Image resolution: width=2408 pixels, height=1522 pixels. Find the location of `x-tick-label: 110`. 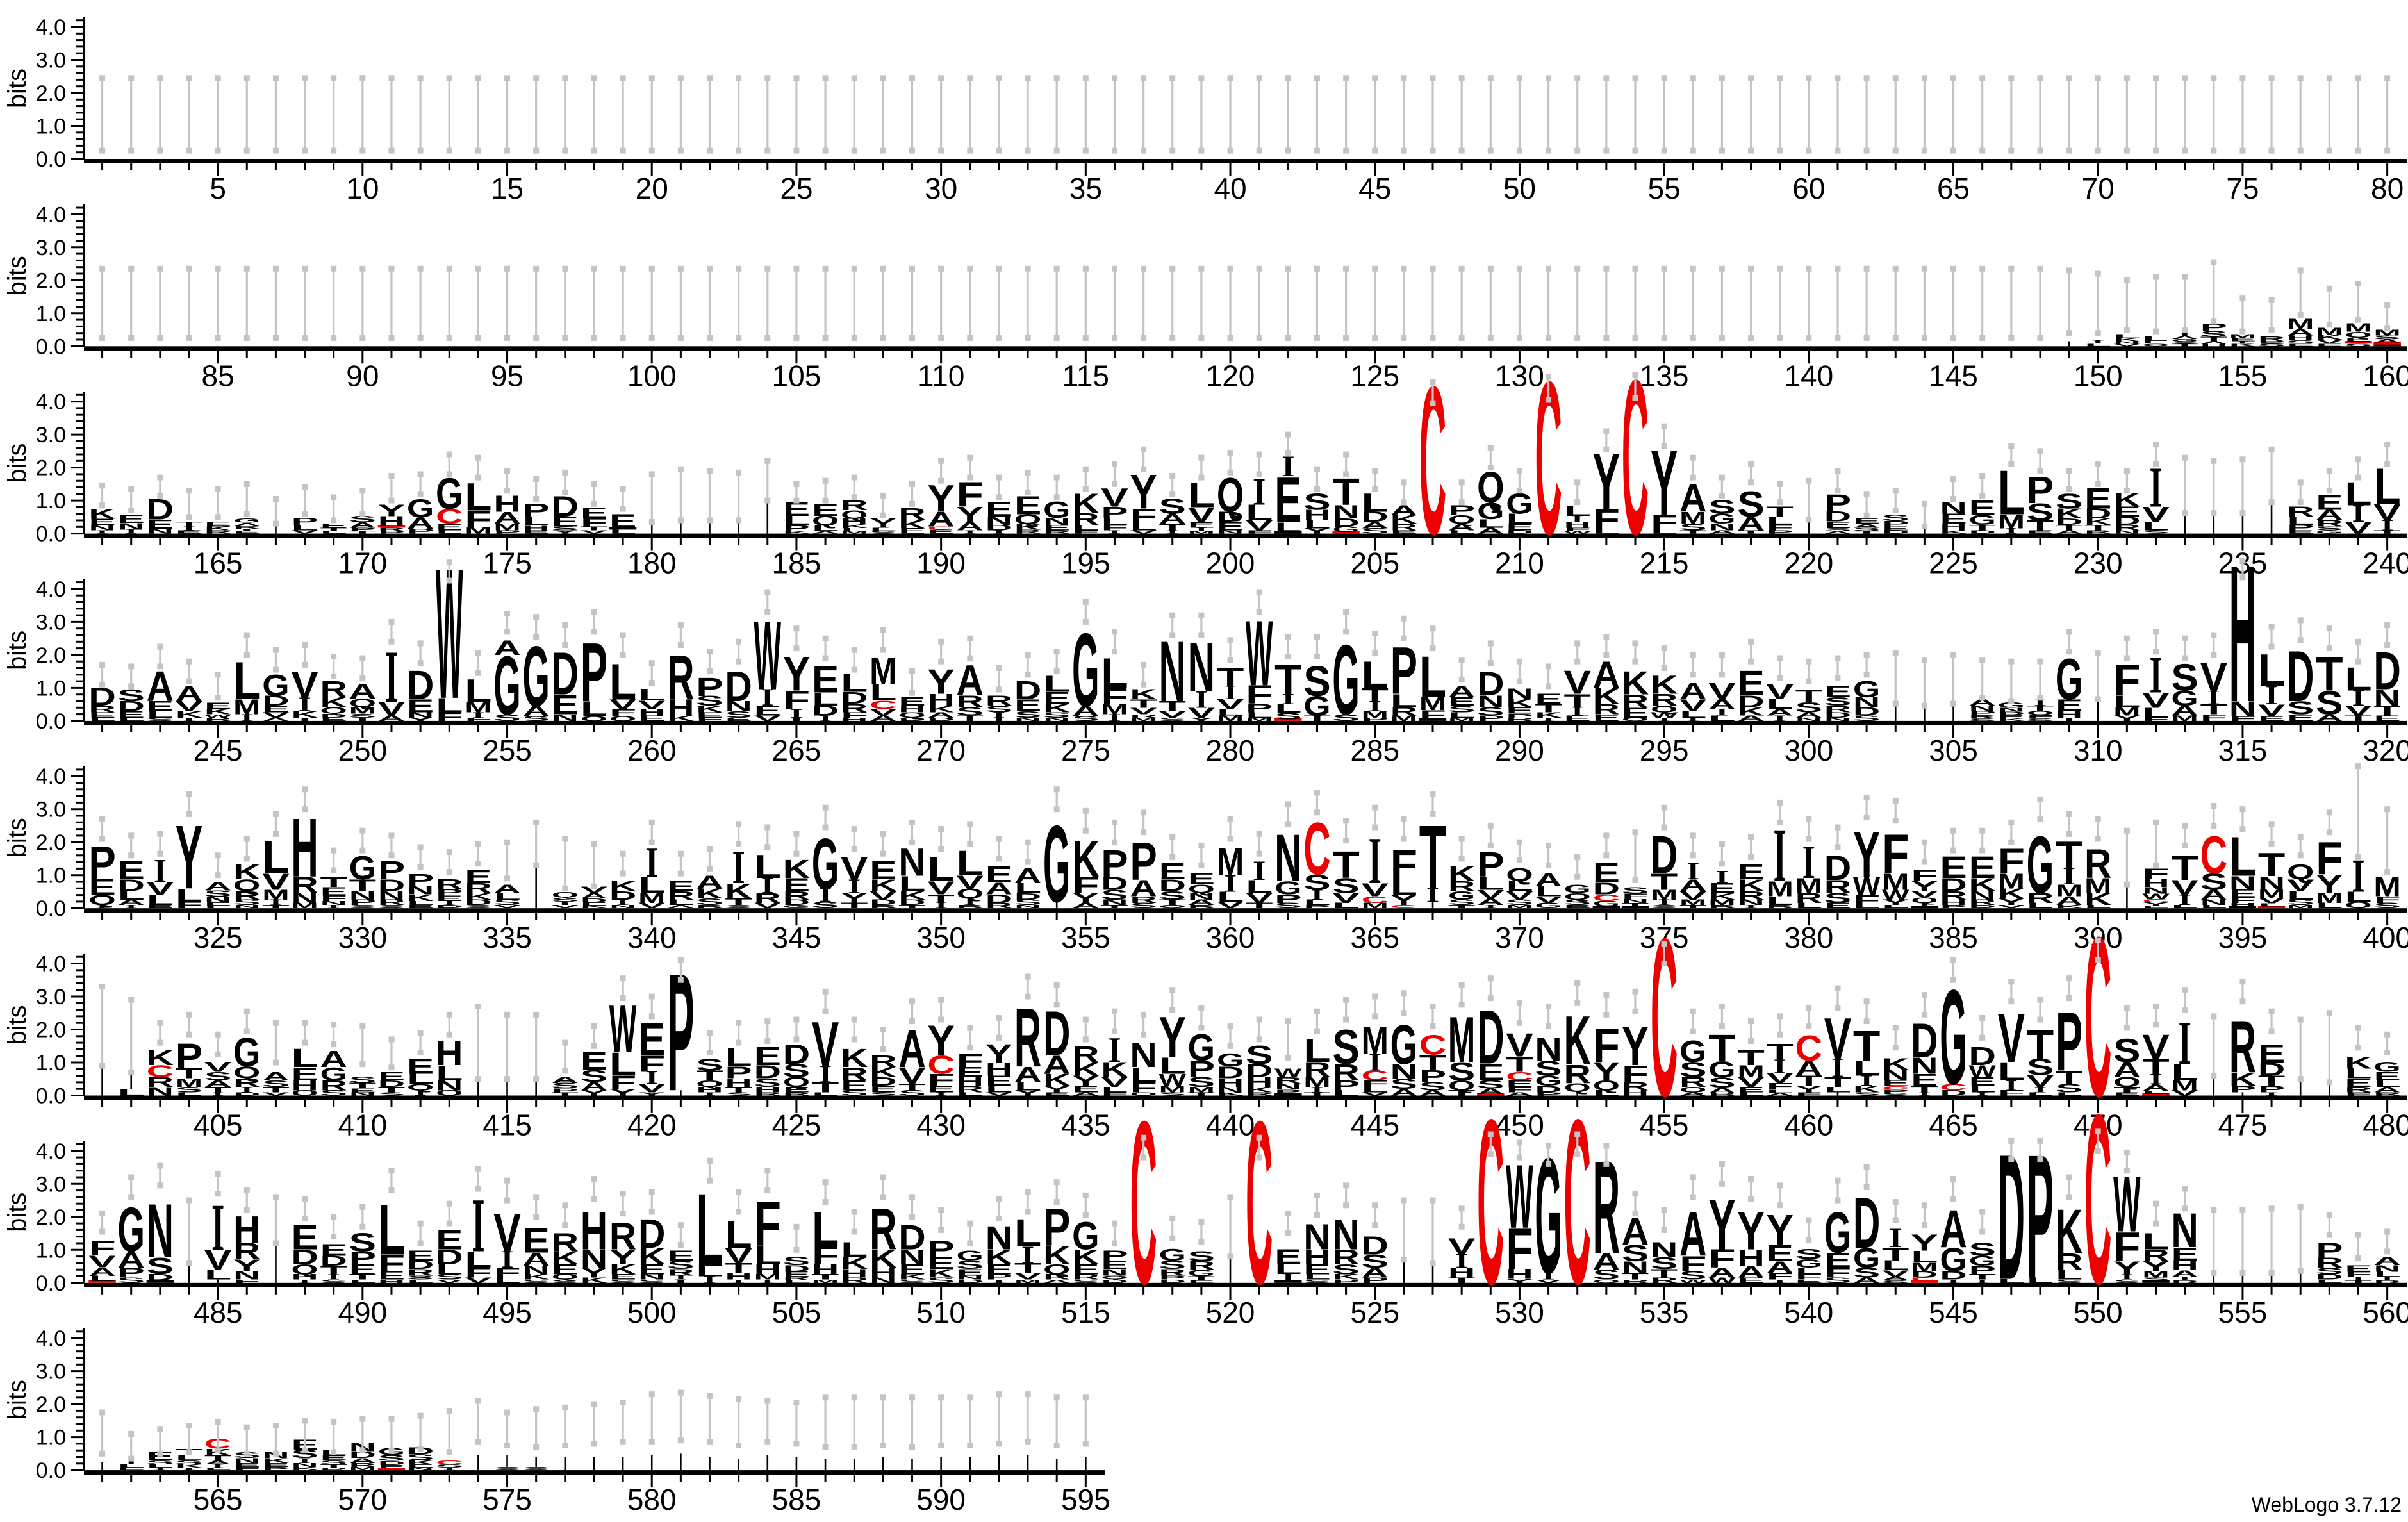

x-tick-label: 110 is located at coordinates (941, 375).